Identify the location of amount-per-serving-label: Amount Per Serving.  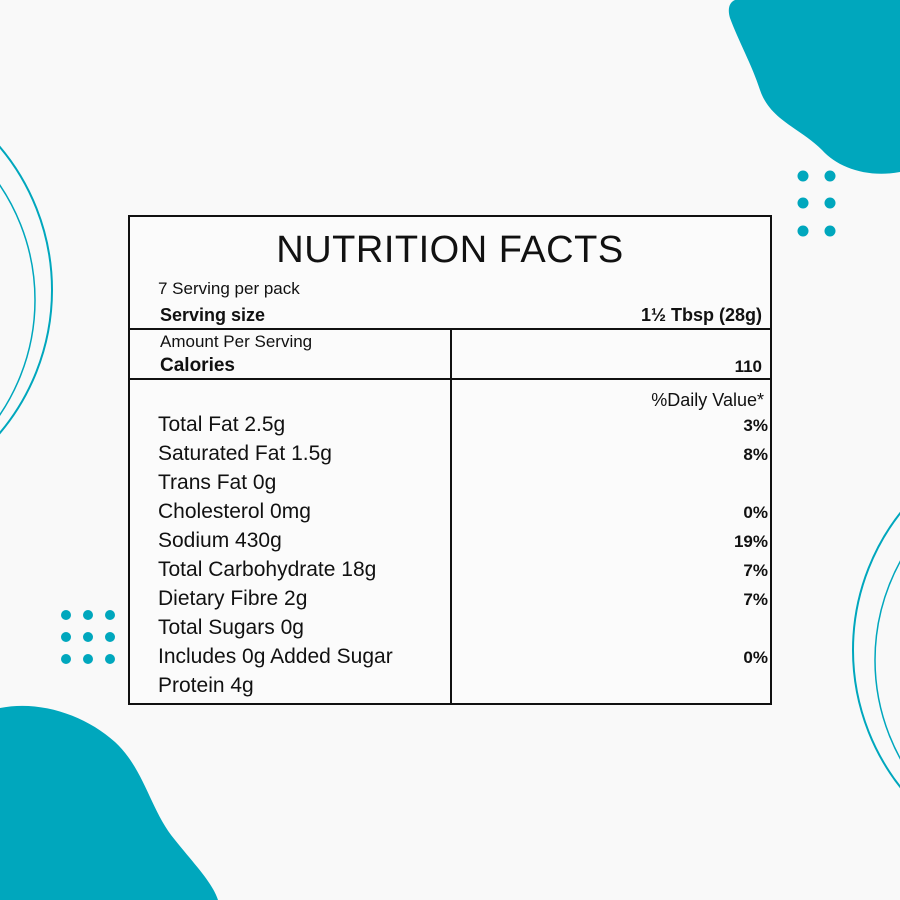
(236, 341).